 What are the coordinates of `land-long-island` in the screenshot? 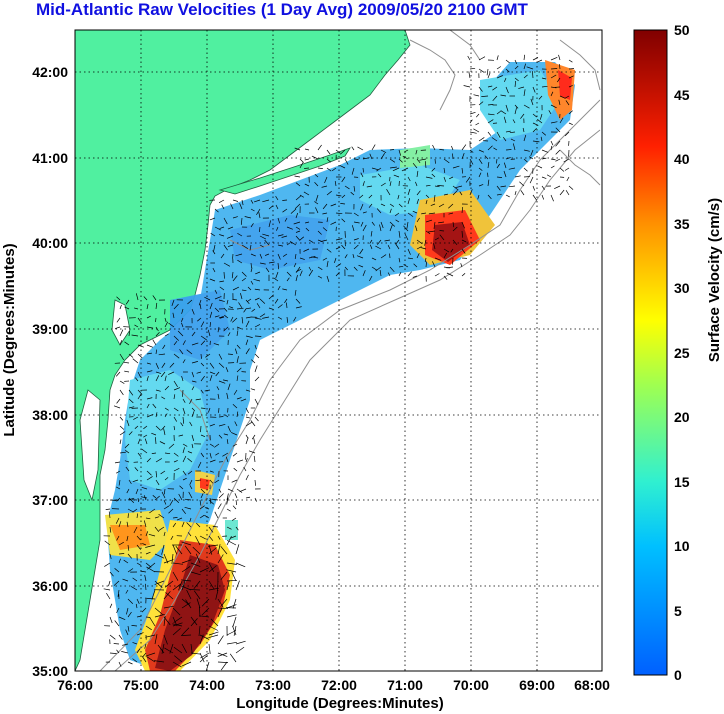 It's located at (284, 171).